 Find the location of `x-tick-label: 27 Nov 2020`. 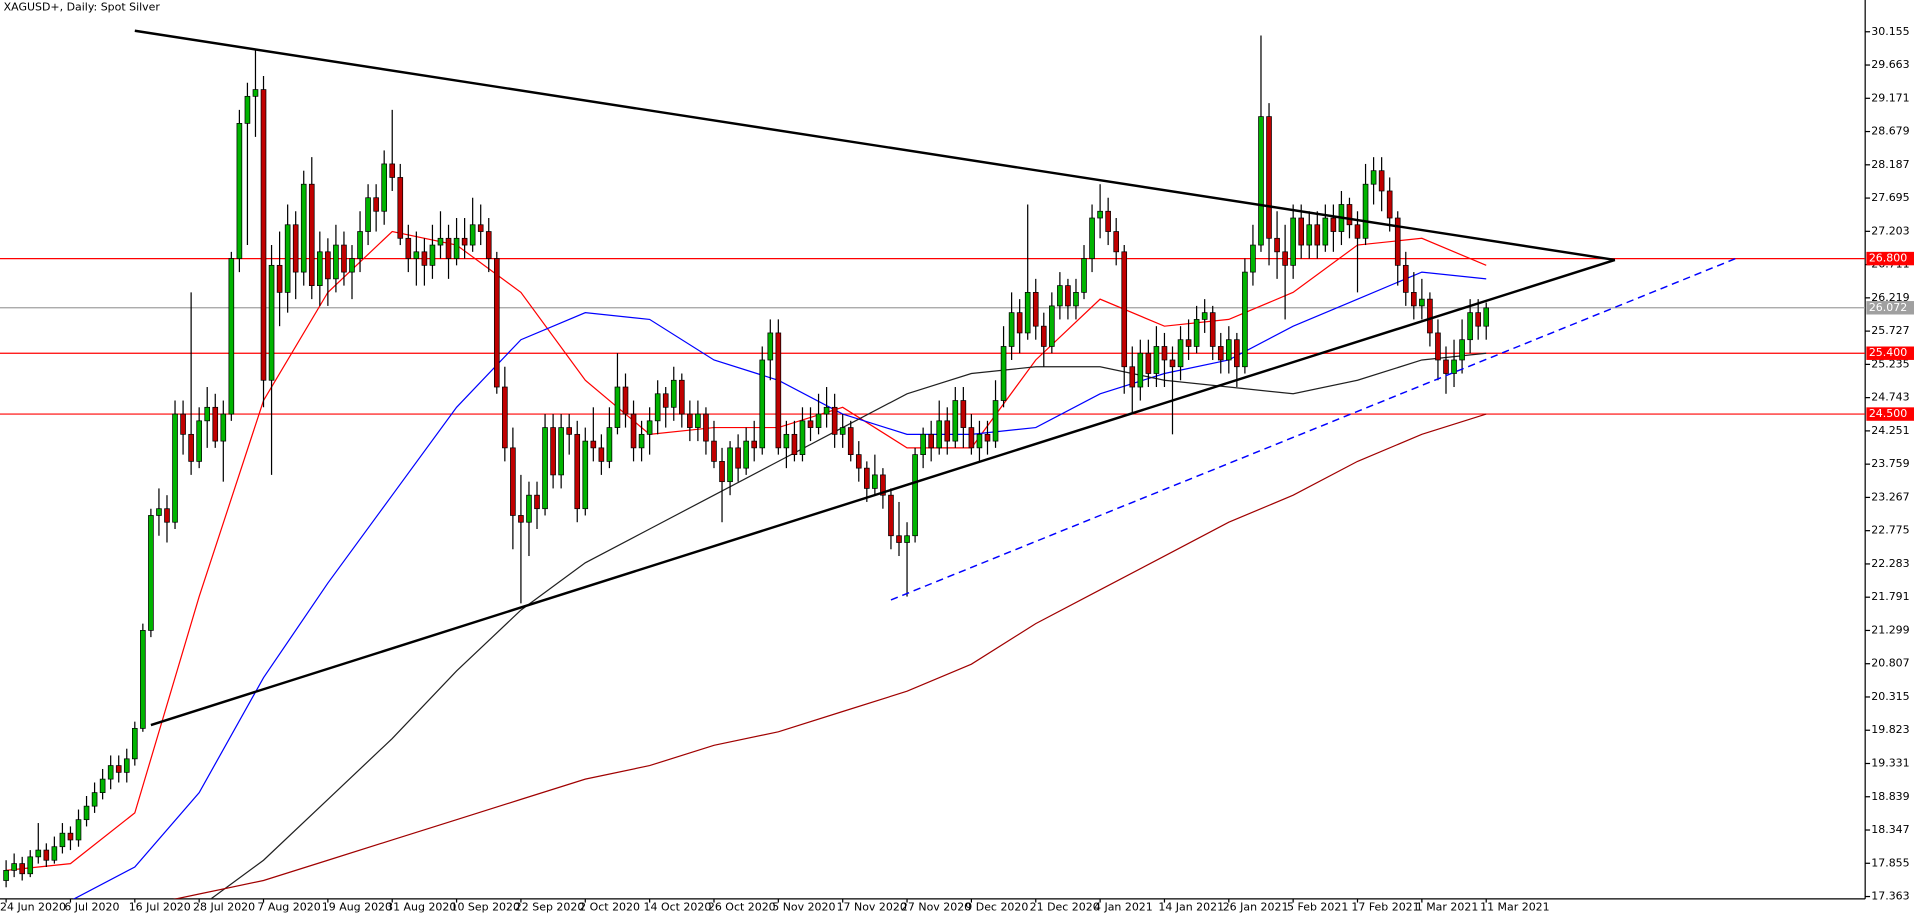

x-tick-label: 27 Nov 2020 is located at coordinates (936, 906).